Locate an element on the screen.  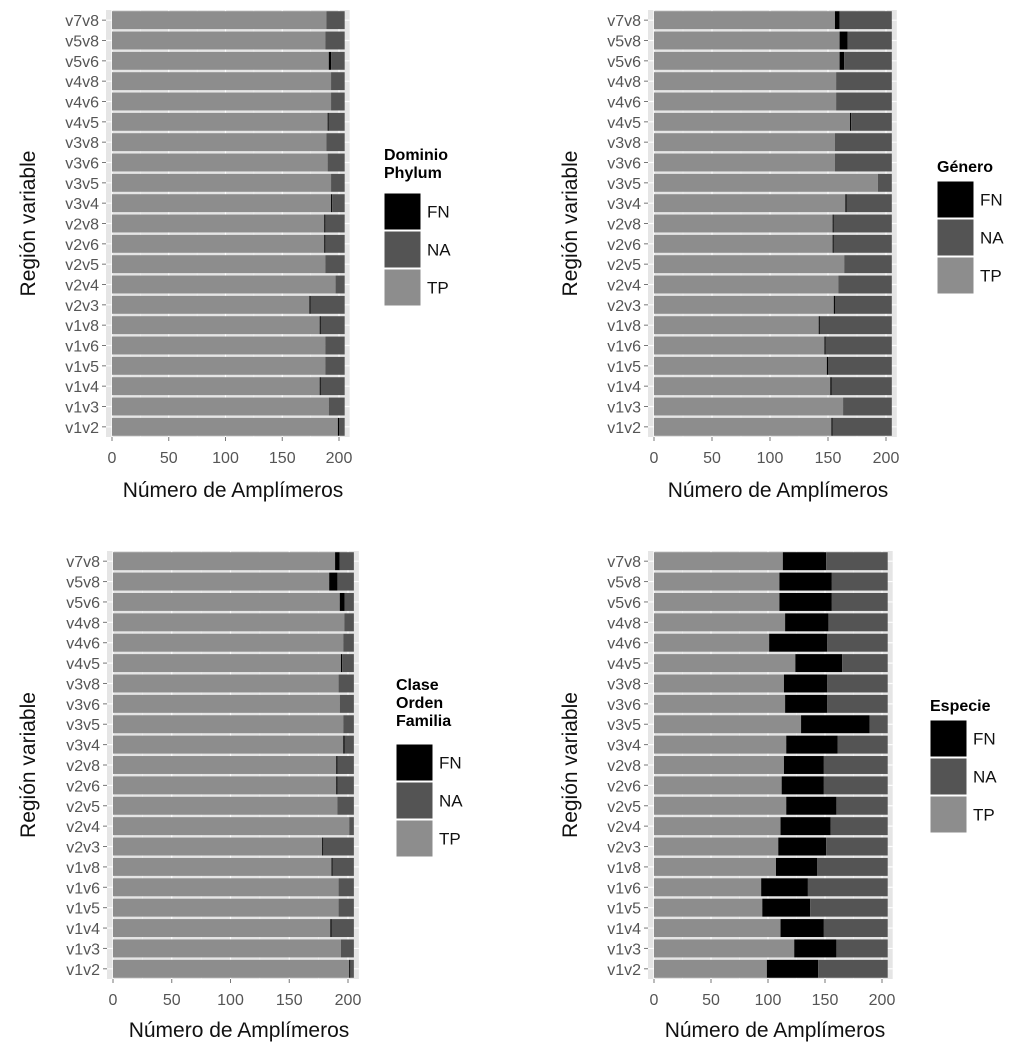
bar-tp-v5v8 is located at coordinates (219, 40).